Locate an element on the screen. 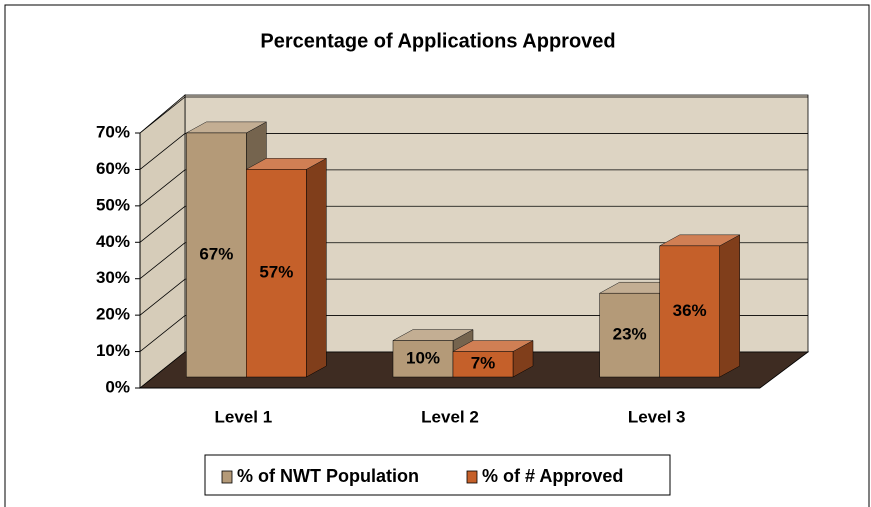 Image resolution: width=871 pixels, height=507 pixels. data-label: 57% is located at coordinates (276, 272).